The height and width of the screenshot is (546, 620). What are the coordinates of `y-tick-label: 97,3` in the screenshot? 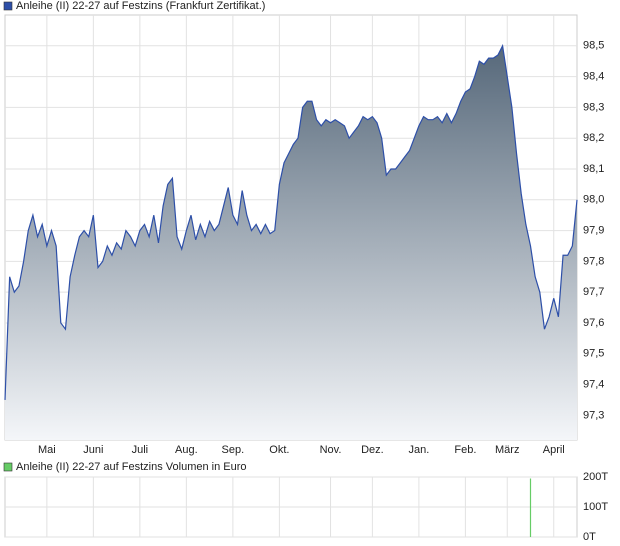 It's located at (593, 415).